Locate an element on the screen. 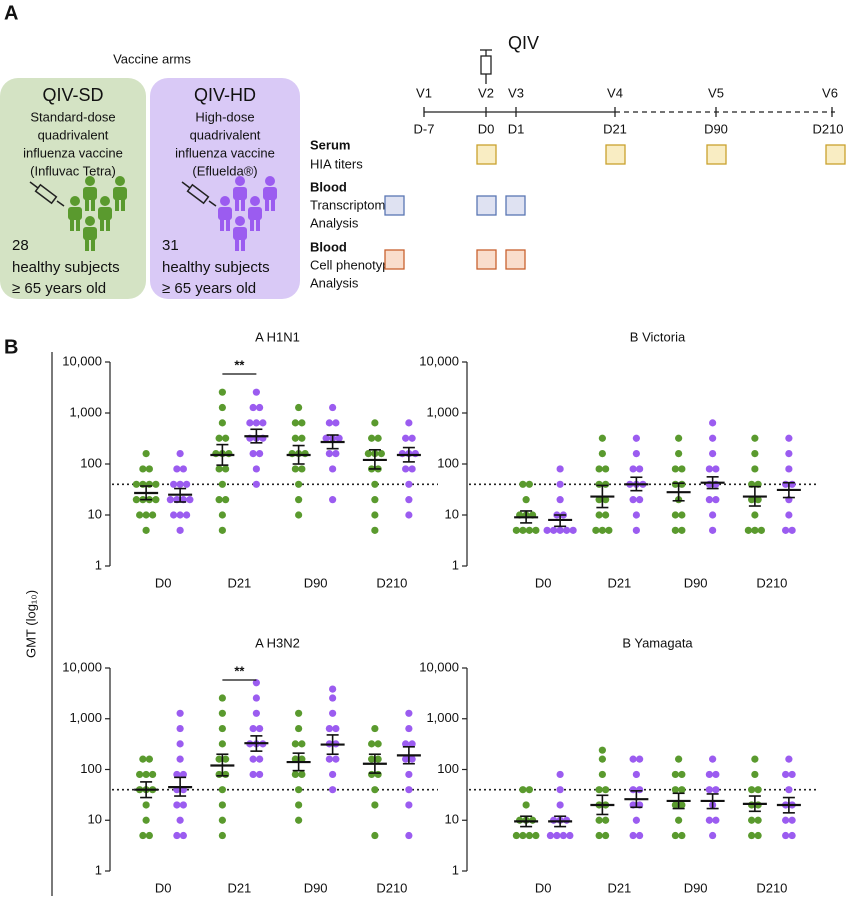  visit: V6 is located at coordinates (830, 92).